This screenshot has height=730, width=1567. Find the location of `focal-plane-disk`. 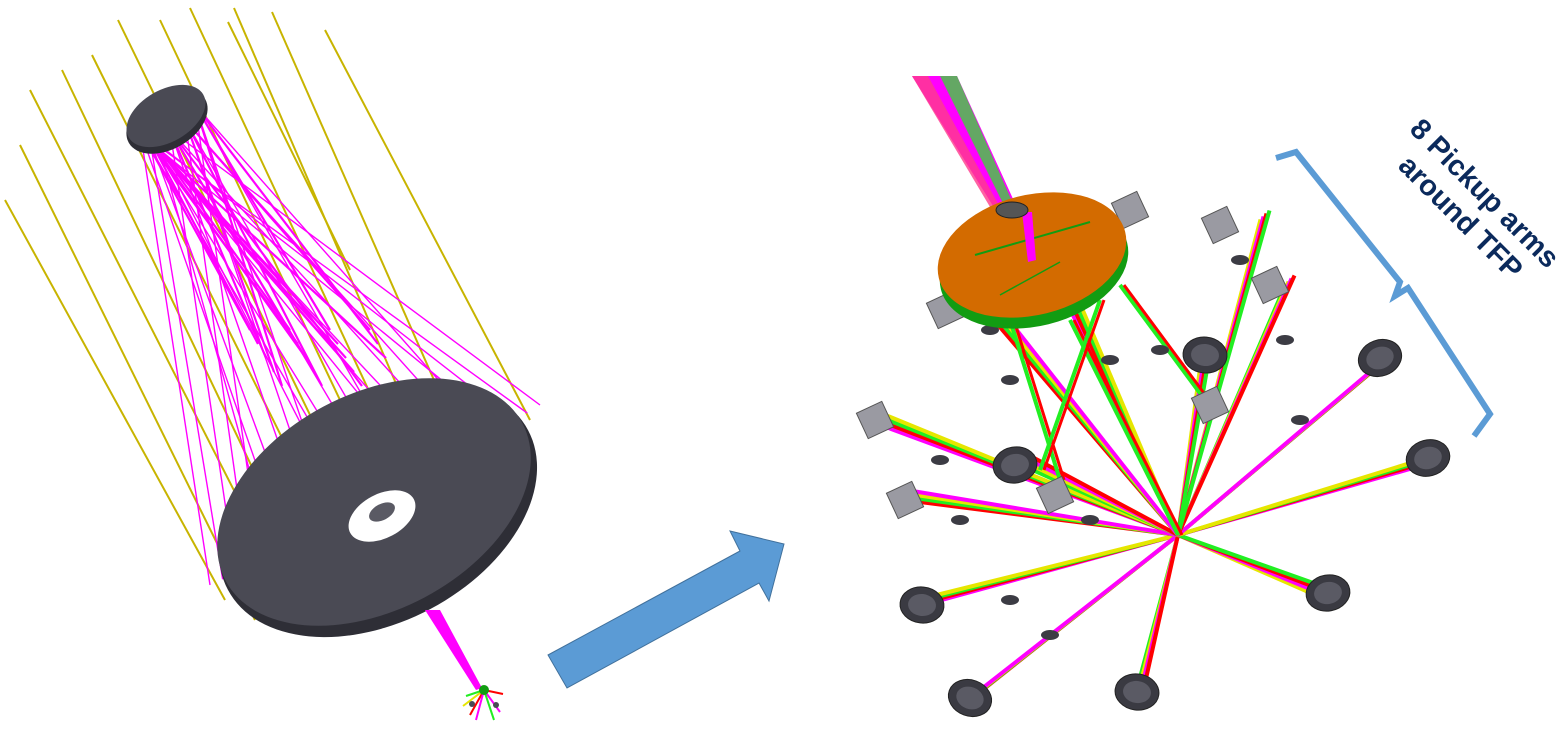

focal-plane-disk is located at coordinates (1033, 260).